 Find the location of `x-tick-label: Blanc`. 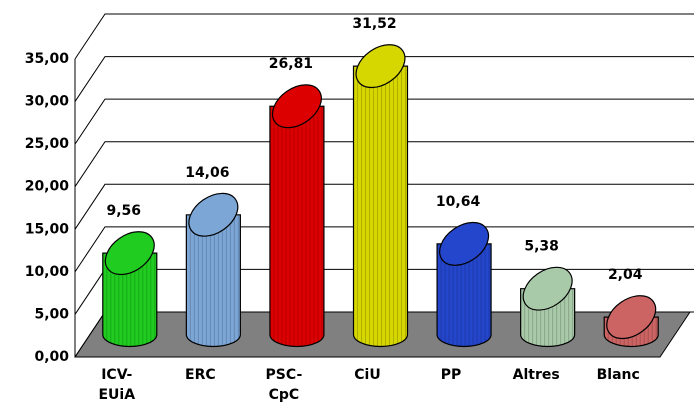

x-tick-label: Blanc is located at coordinates (618, 375).